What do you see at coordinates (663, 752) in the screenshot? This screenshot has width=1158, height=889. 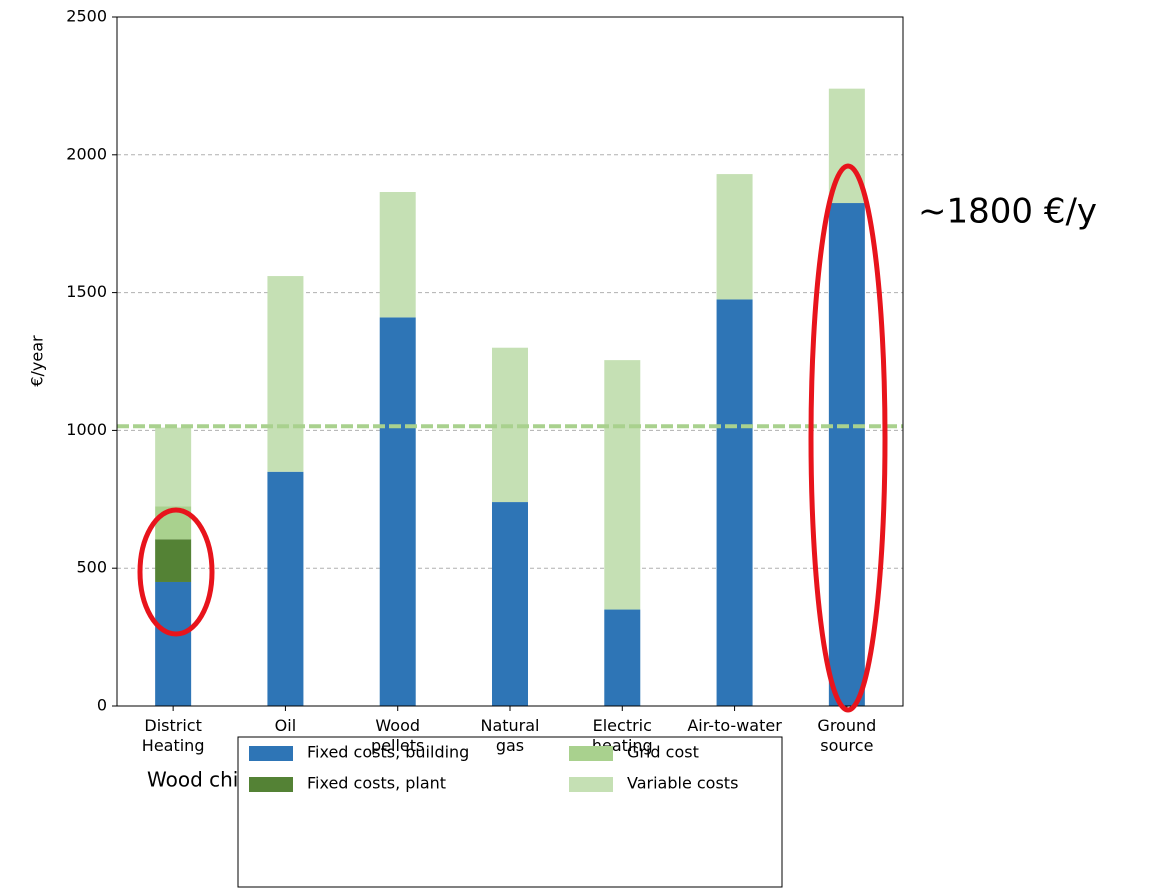 I see `legend-label: Grid cost` at bounding box center [663, 752].